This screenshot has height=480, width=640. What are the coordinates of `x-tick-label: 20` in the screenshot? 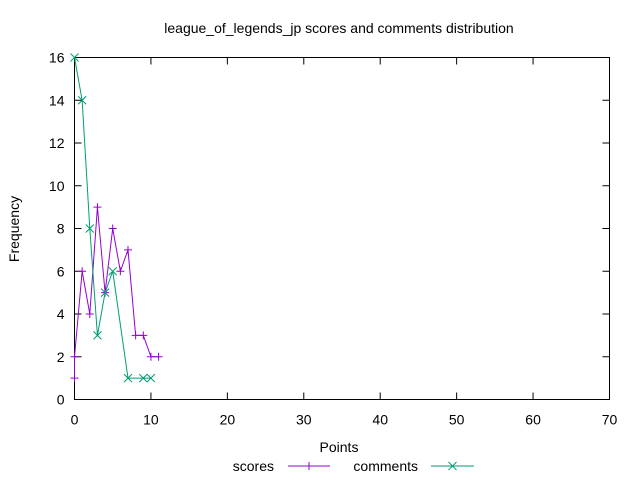 It's located at (228, 420).